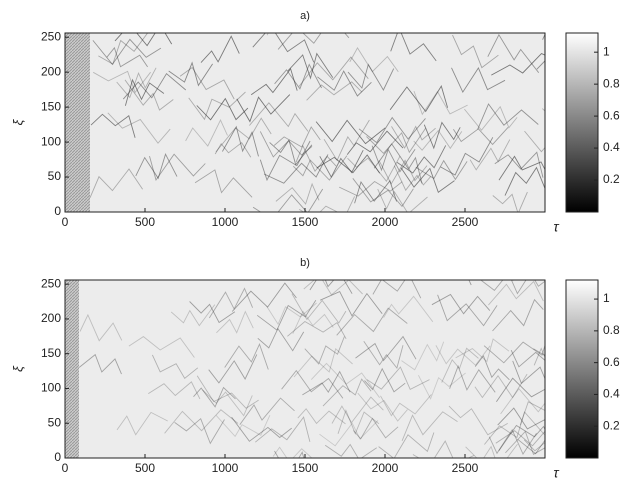 The height and width of the screenshot is (486, 623). What do you see at coordinates (51, 106) in the screenshot?
I see `y-tick-label: 150` at bounding box center [51, 106].